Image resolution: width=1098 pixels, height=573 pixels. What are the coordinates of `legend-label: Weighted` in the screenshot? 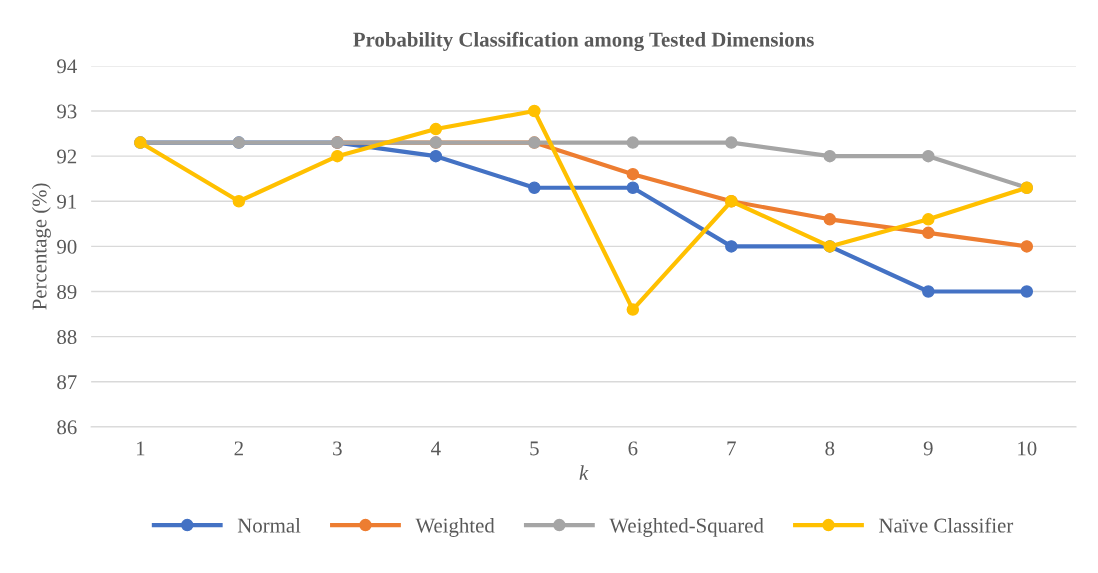 It's located at (455, 527).